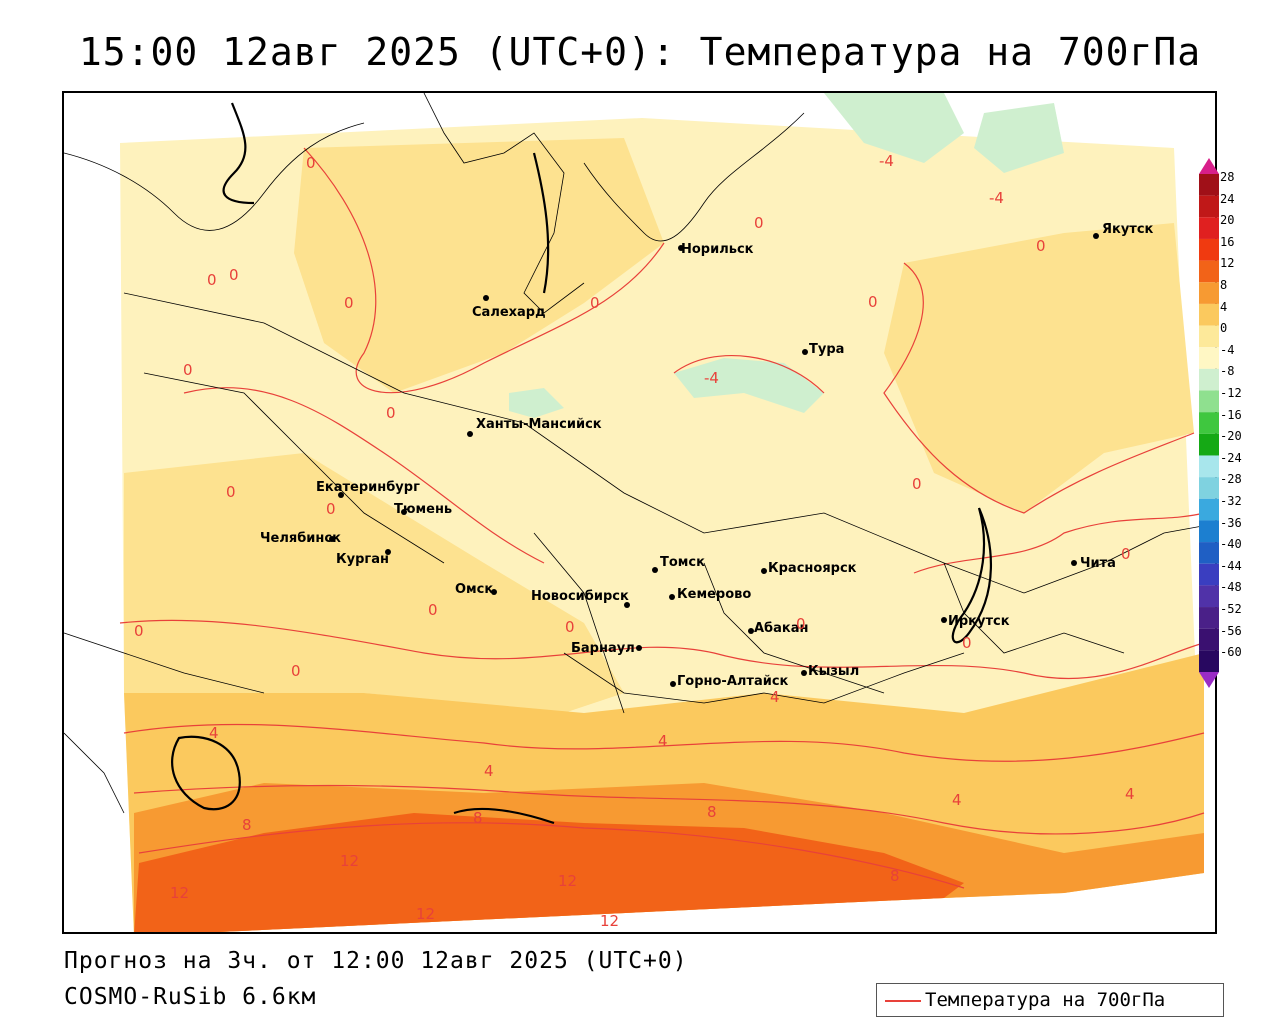 Image resolution: width=1280 pixels, height=1024 pixels. I want to click on field-cold-northeast, so click(894, 128).